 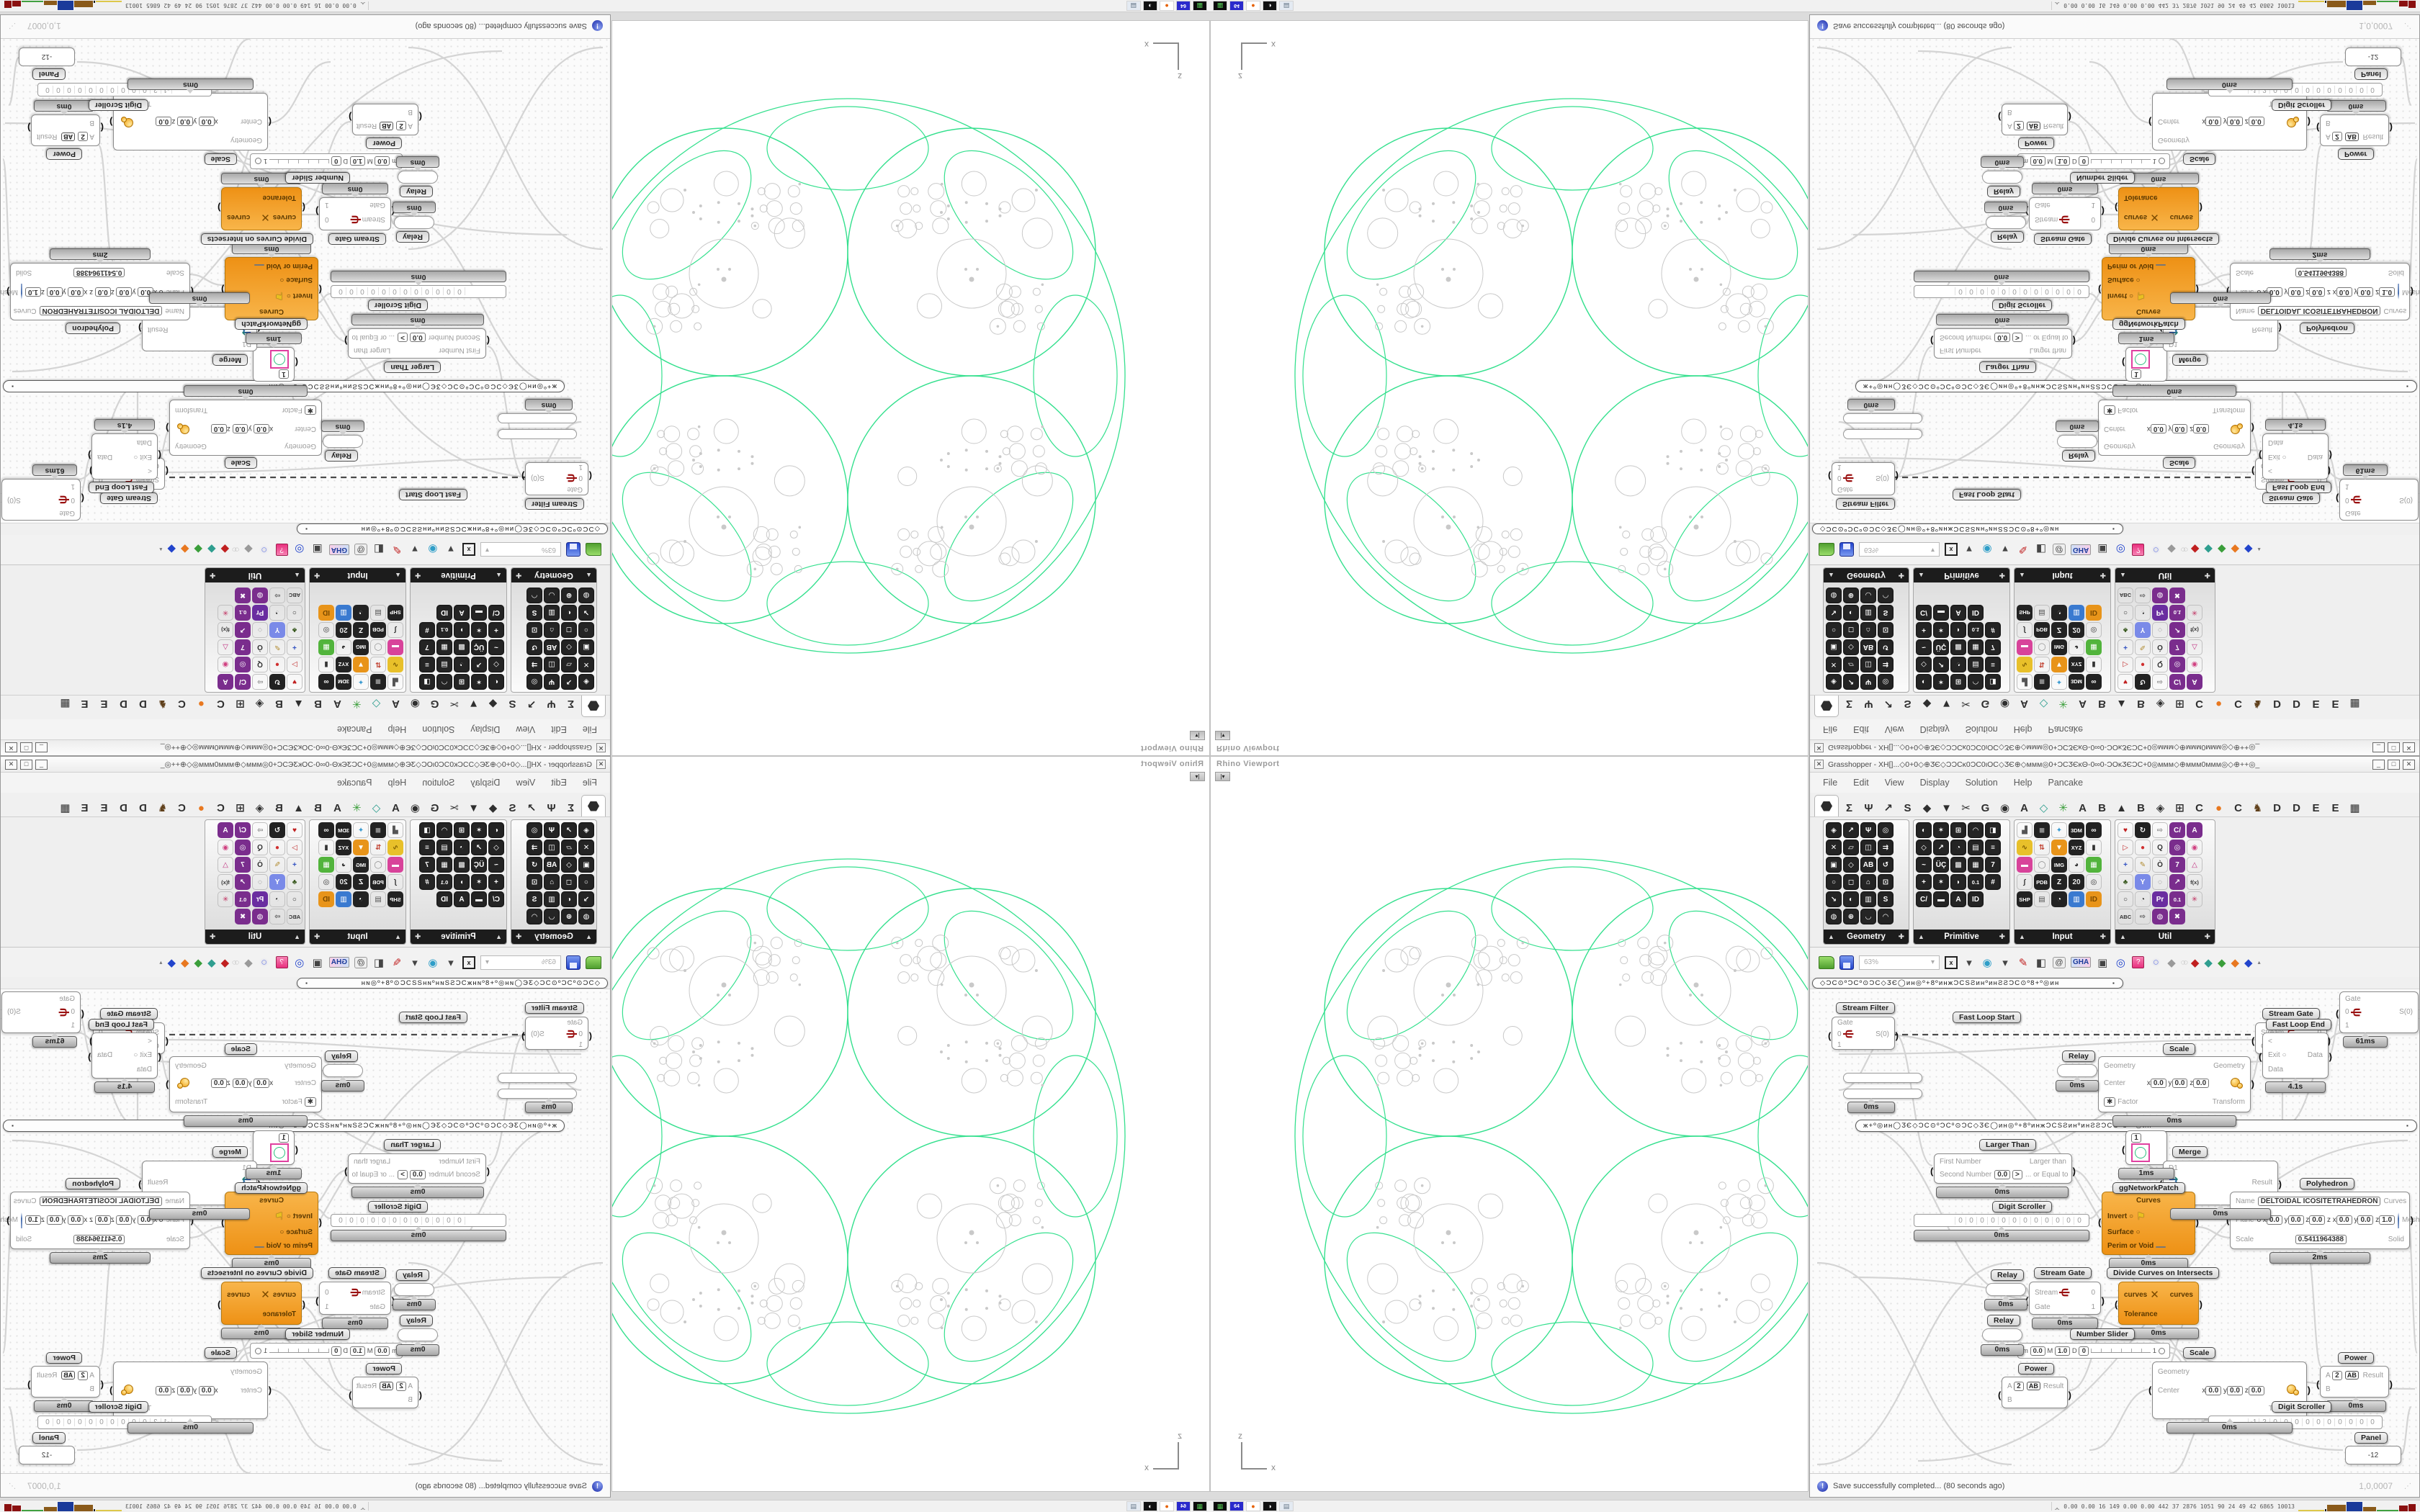 What do you see at coordinates (1941, 647) in the screenshot?
I see `component-icon: ÜÇ` at bounding box center [1941, 647].